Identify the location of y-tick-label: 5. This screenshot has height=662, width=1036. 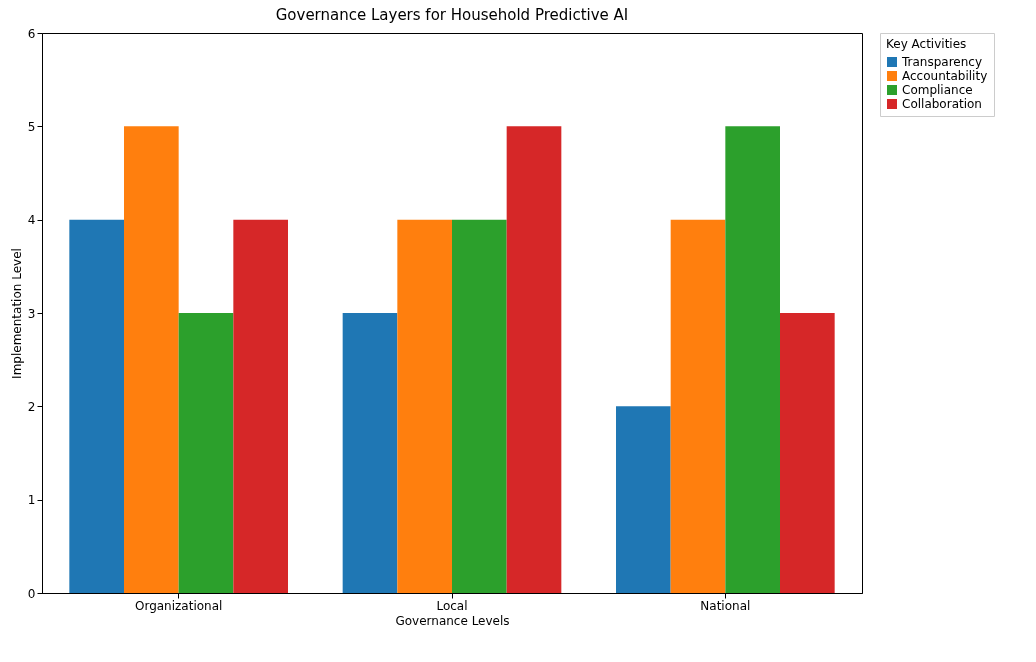
(31, 126).